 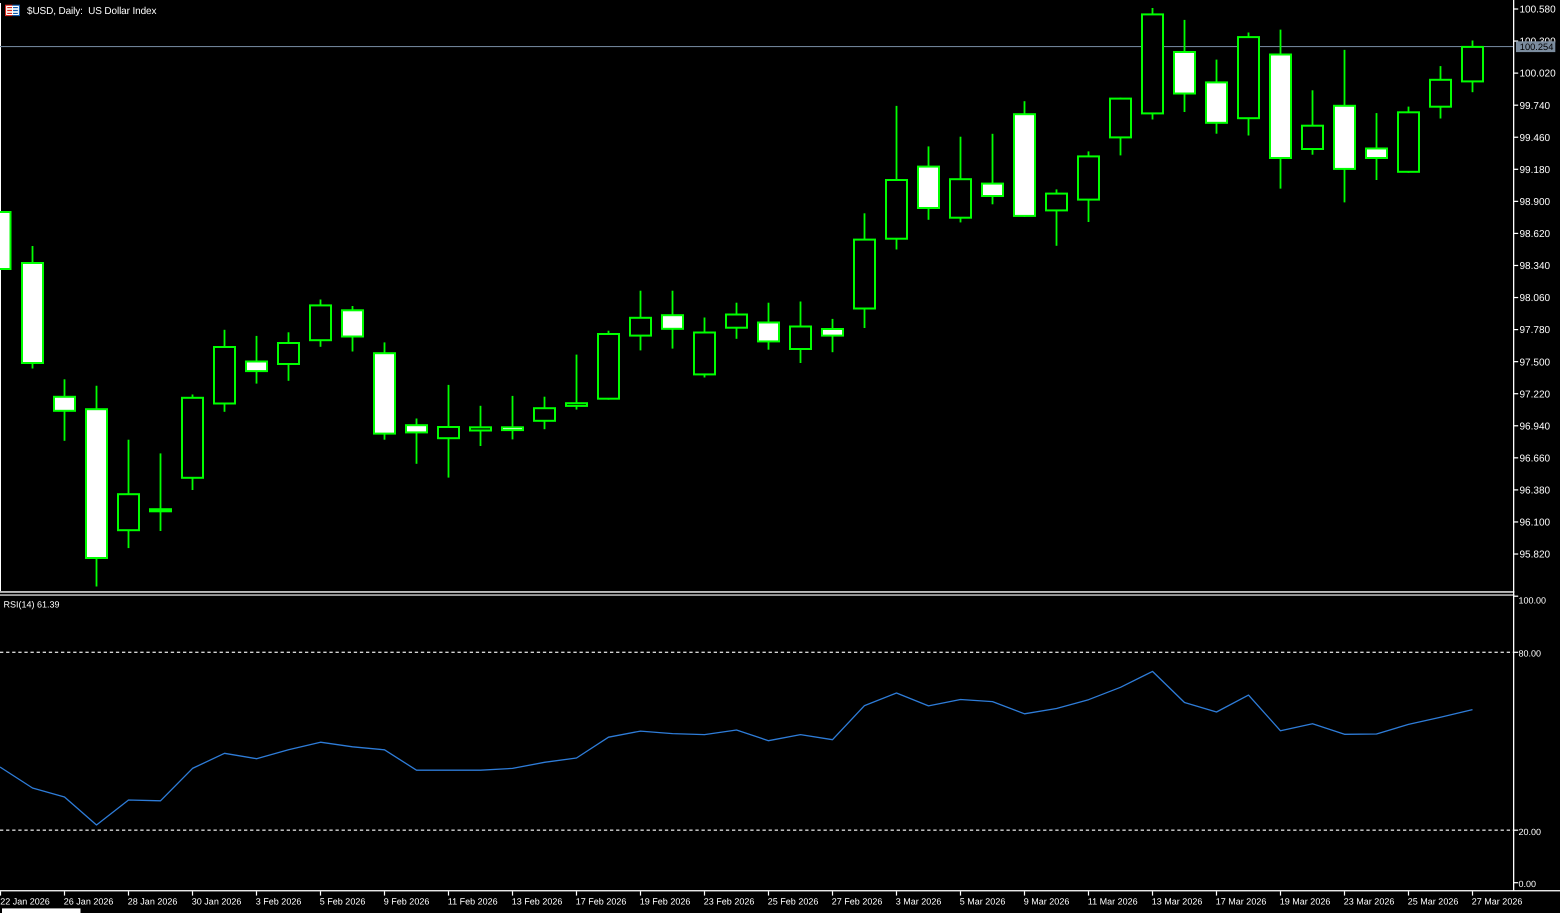 I want to click on svg-text: 9 Mar 2026, so click(x=1047, y=902).